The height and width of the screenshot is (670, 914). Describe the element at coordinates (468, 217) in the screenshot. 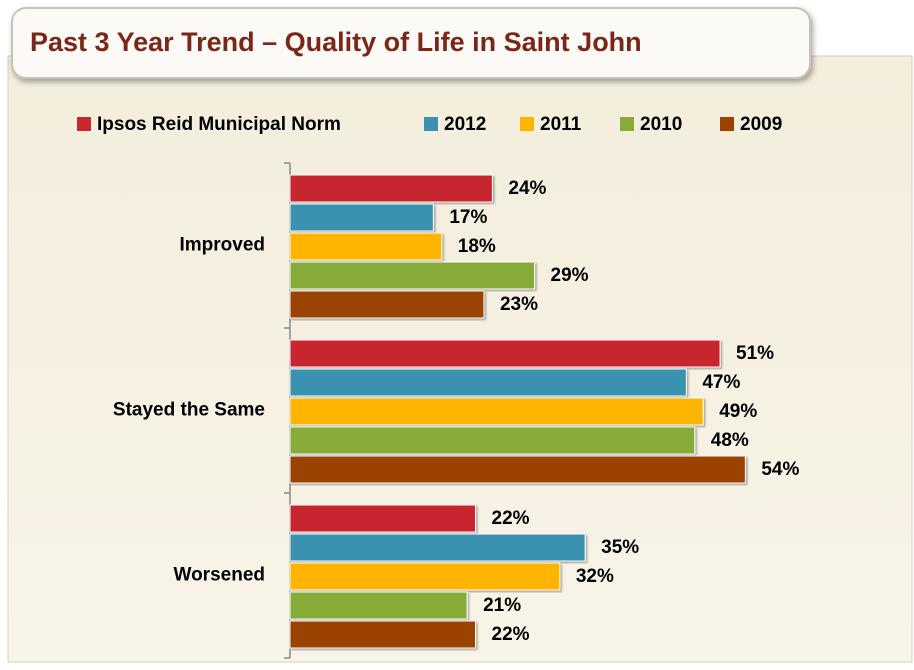

I see `value-label: 17%` at that location.